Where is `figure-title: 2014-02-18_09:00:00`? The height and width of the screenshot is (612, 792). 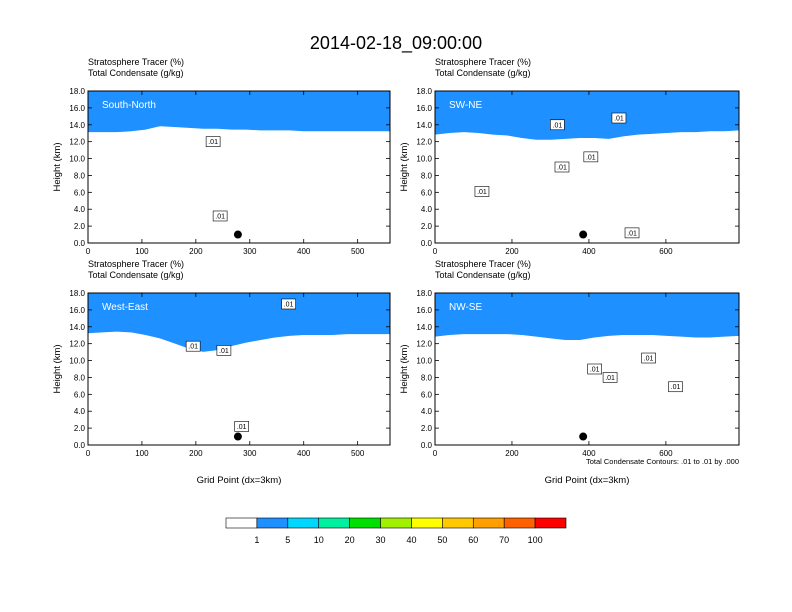 figure-title: 2014-02-18_09:00:00 is located at coordinates (396, 43).